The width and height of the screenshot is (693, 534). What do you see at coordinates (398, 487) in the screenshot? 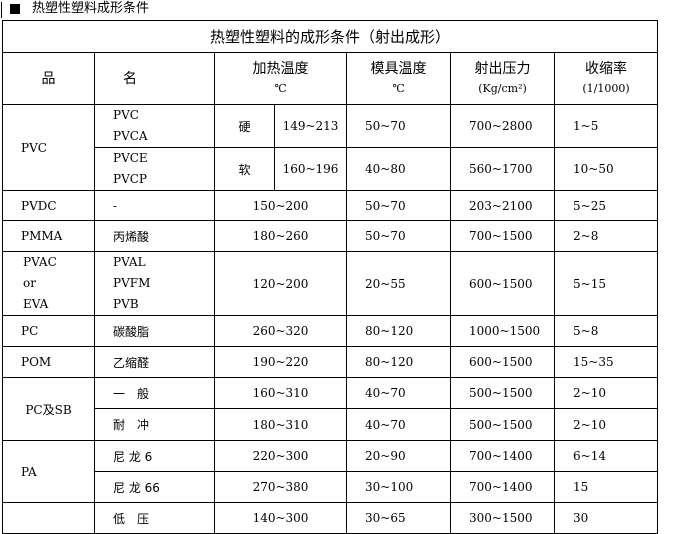
I see `mold-cell: 30~100` at bounding box center [398, 487].